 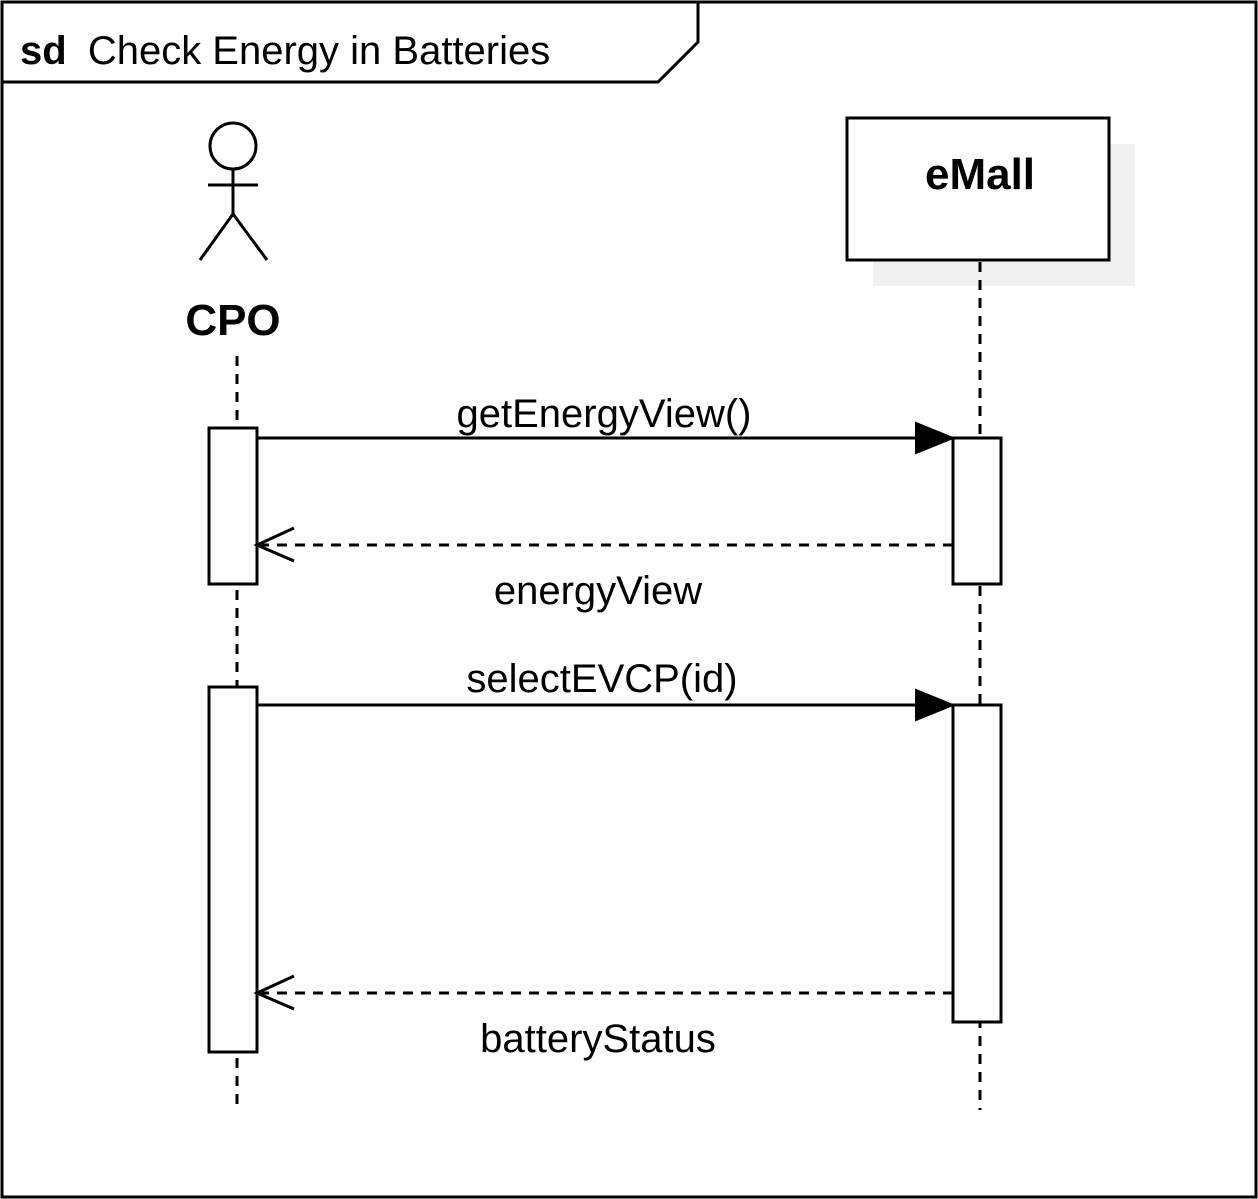 I want to click on actor-cpo: CPO, so click(x=233, y=233).